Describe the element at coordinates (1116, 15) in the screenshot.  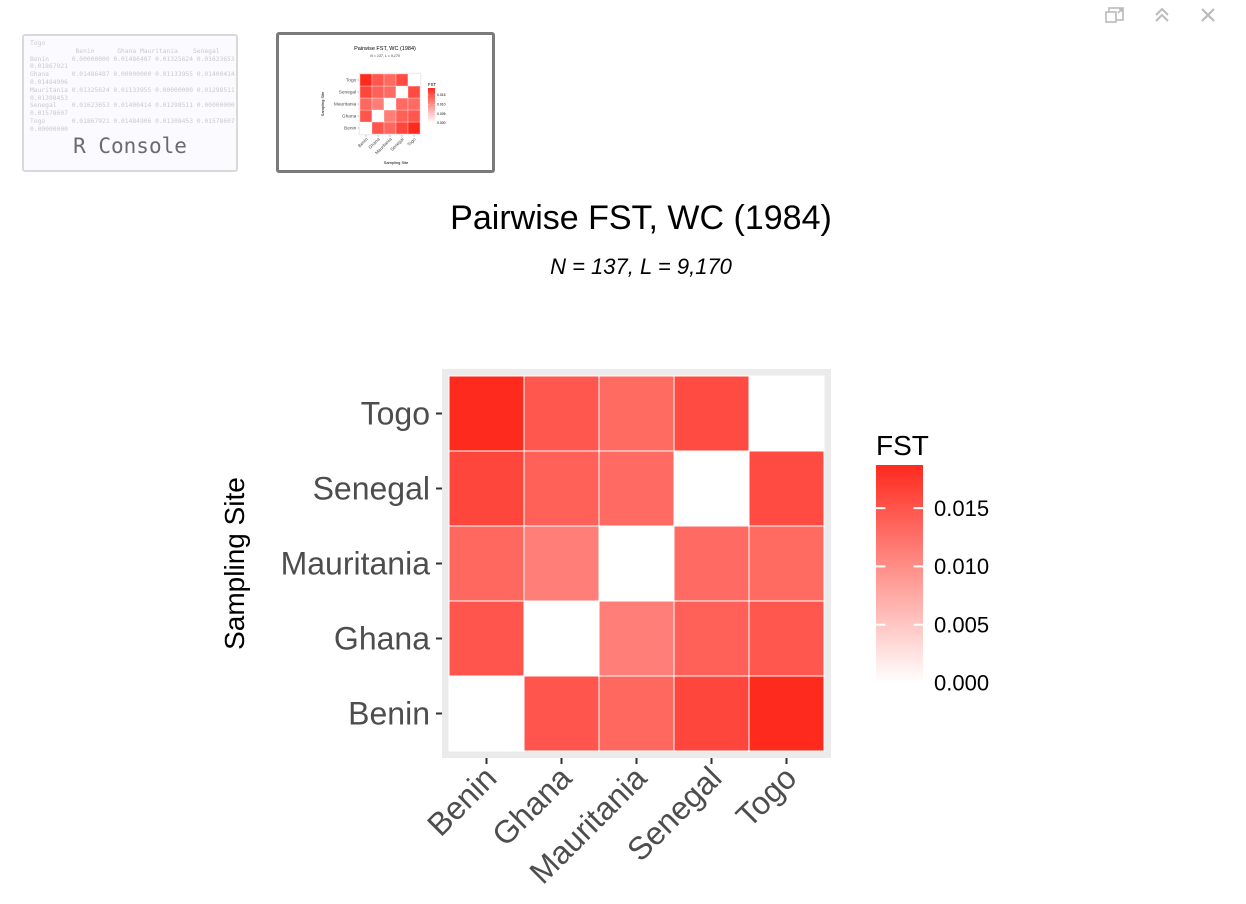
I see `pin-icon` at that location.